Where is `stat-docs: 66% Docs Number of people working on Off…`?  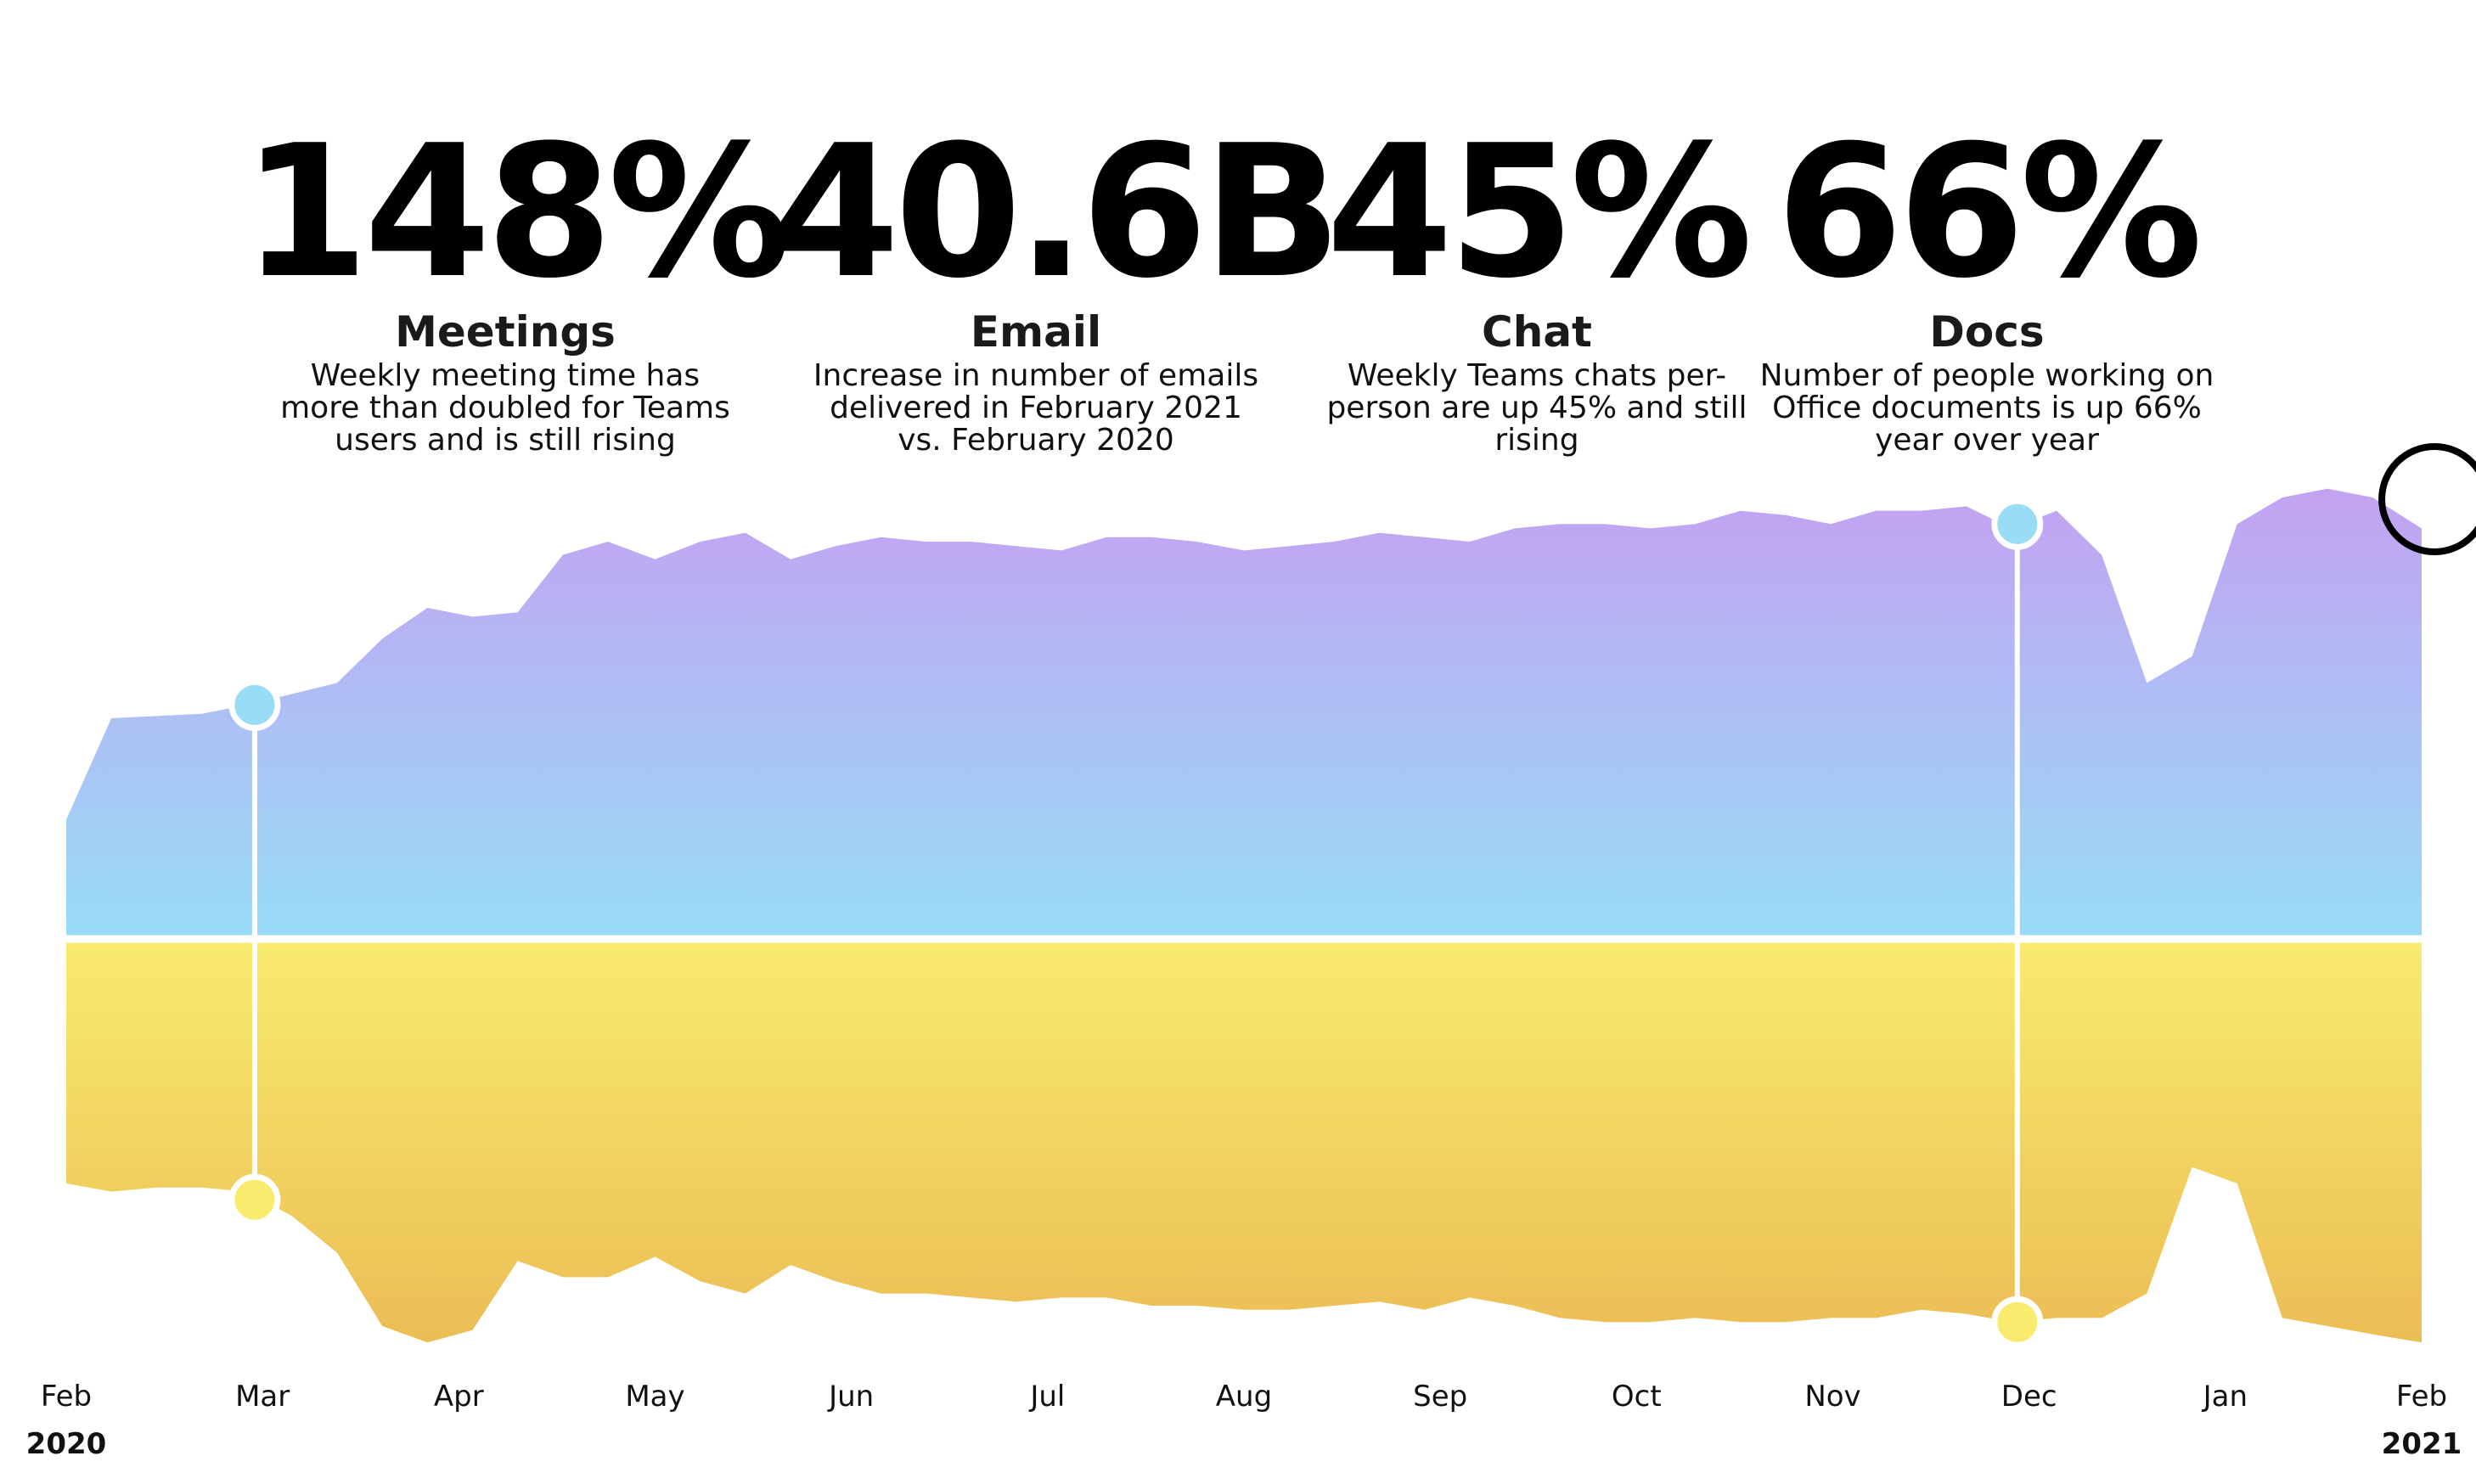
stat-docs: 66% Docs Number of people working on Off… is located at coordinates (1987, 281).